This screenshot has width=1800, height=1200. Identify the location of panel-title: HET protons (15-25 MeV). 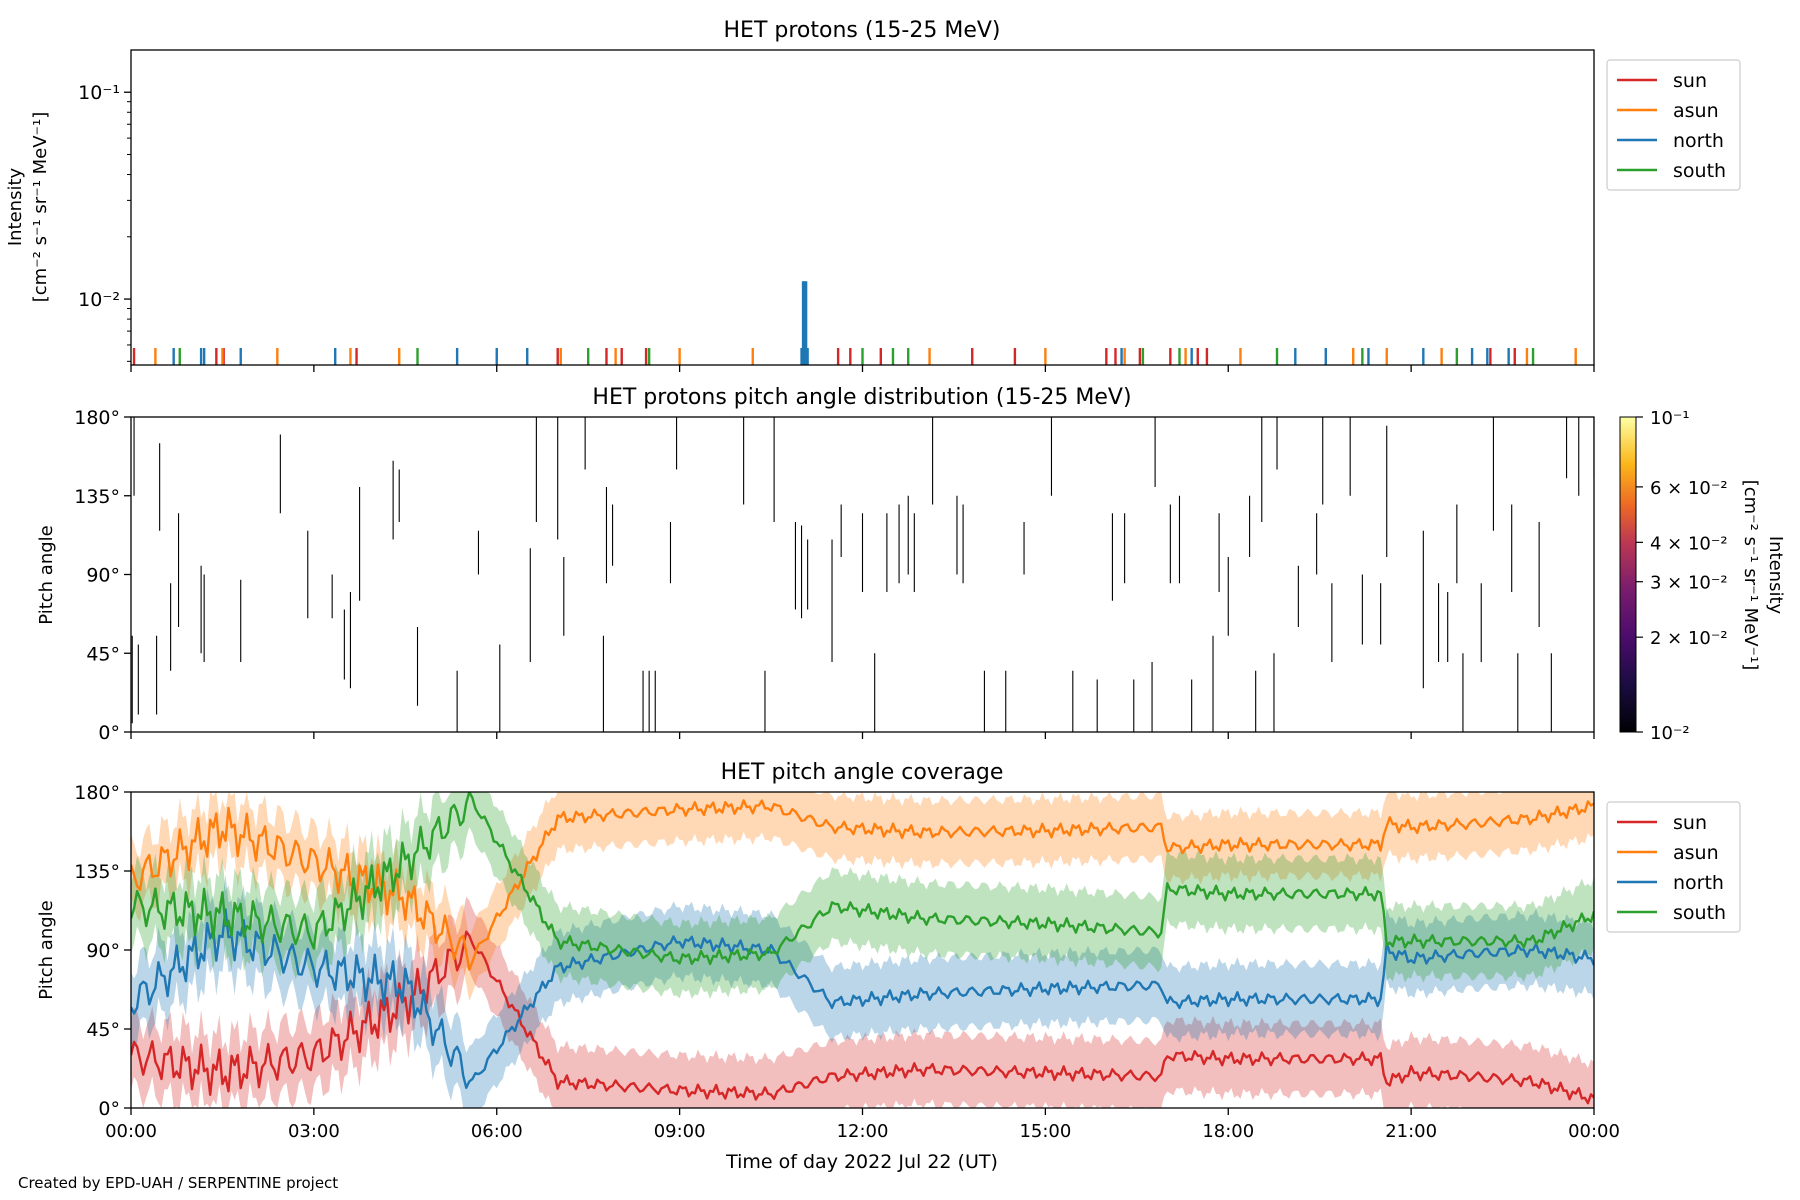
(862, 30).